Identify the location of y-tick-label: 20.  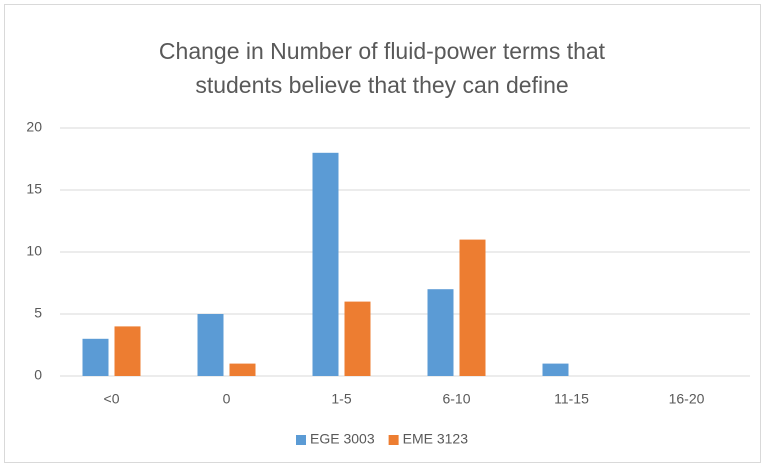
(34, 127).